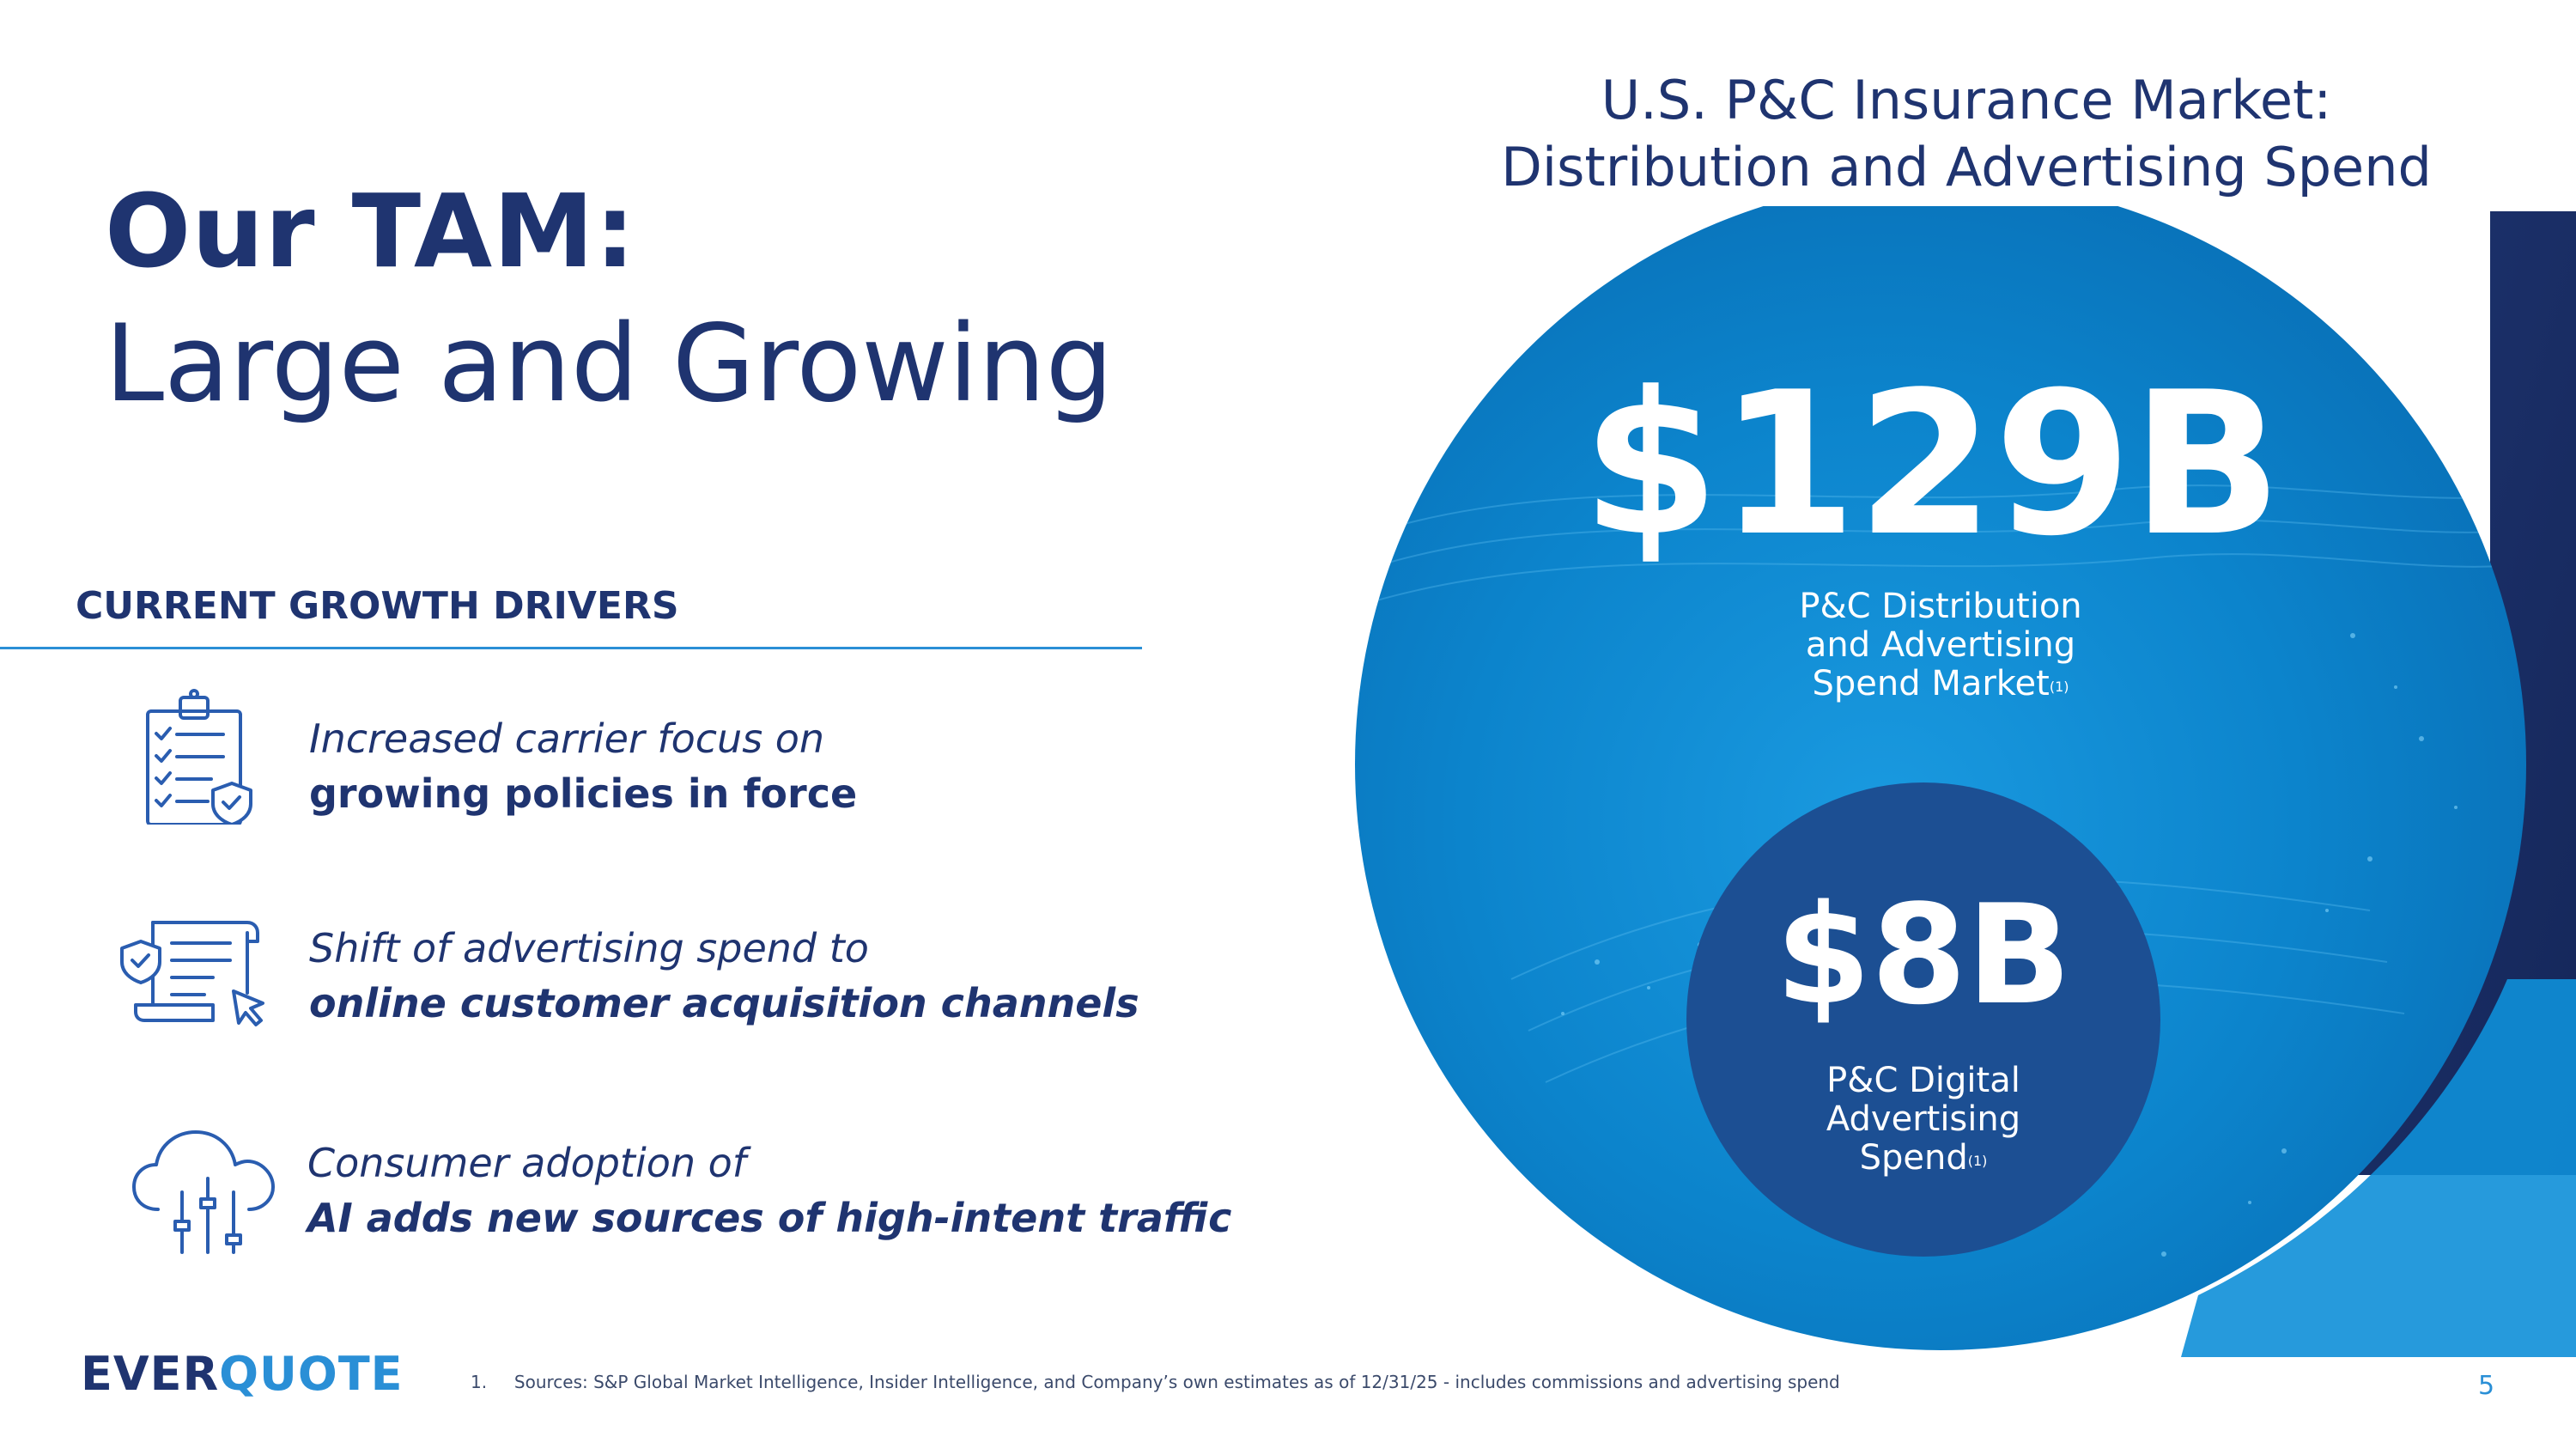  What do you see at coordinates (1967, 167) in the screenshot?
I see `market-heading-line2: Distribution and Advertising Spend` at bounding box center [1967, 167].